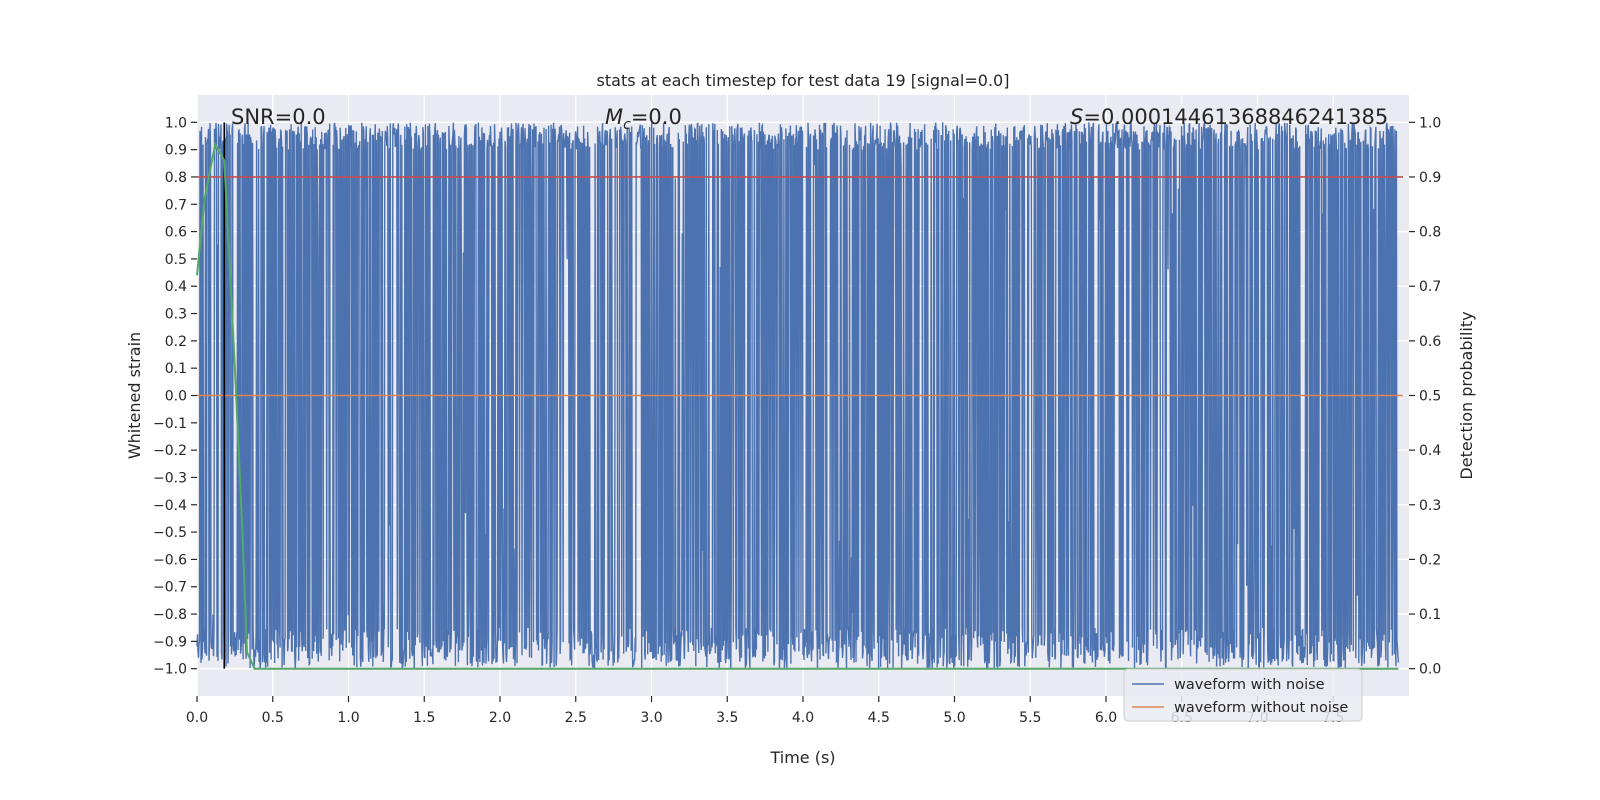  I want to click on x-tick-label: 1.5, so click(424, 718).